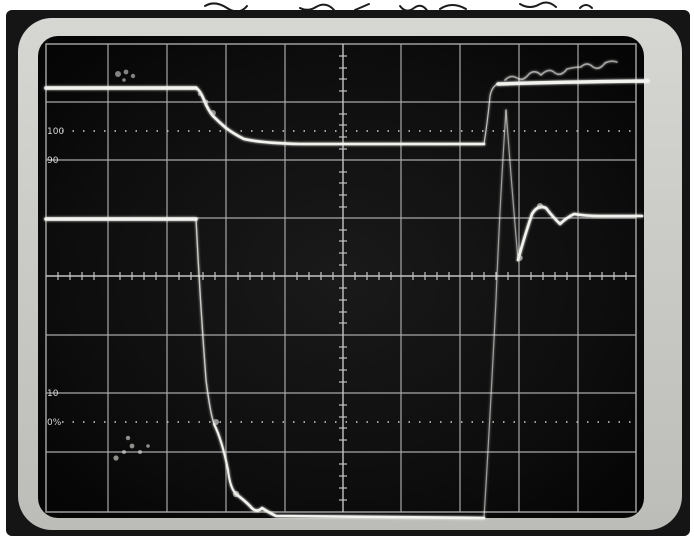  Describe the element at coordinates (54, 423) in the screenshot. I see `label-0-percent: 0%` at that location.